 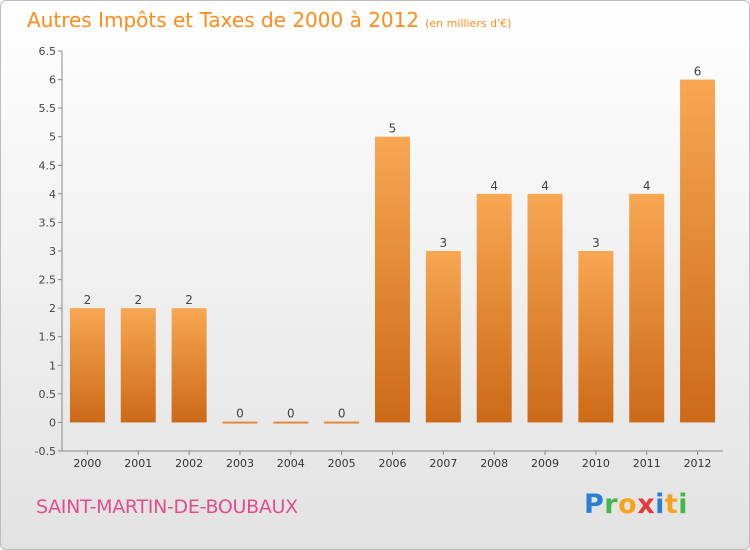 What do you see at coordinates (52, 137) in the screenshot?
I see `y-tick-label: 5` at bounding box center [52, 137].